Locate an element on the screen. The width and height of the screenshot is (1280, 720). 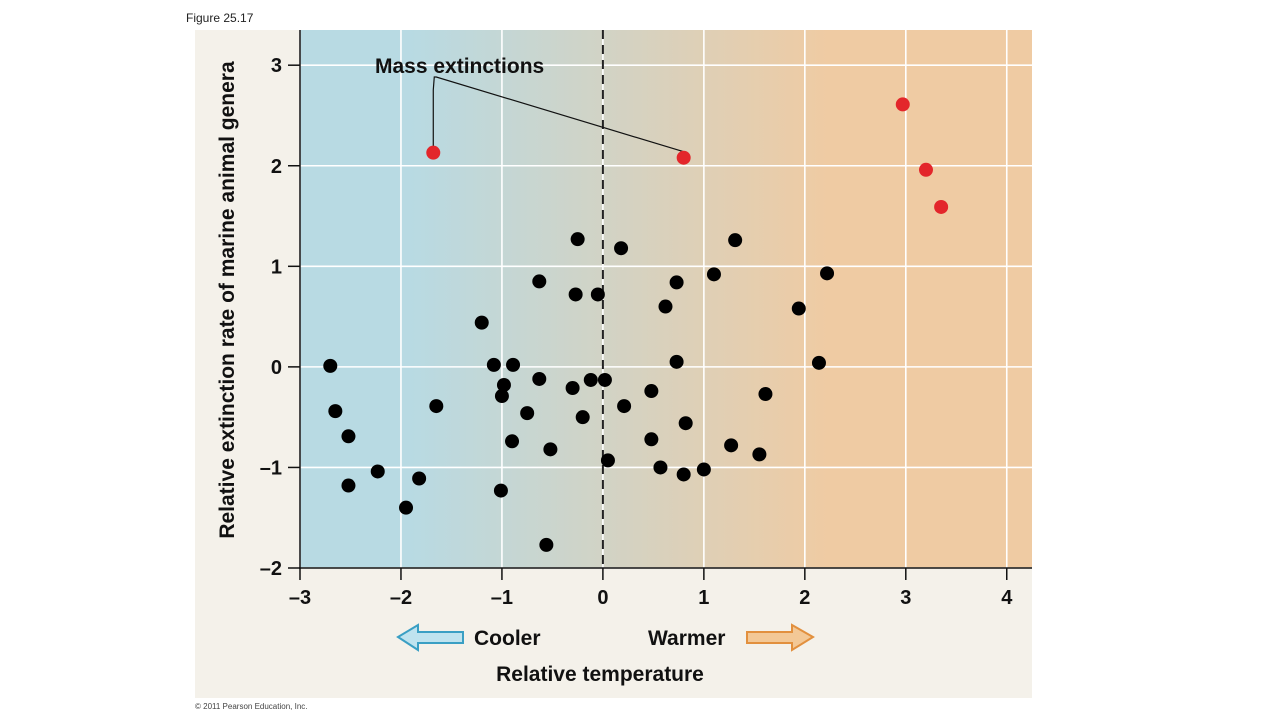
warmer-arrow-icon is located at coordinates (780, 637).